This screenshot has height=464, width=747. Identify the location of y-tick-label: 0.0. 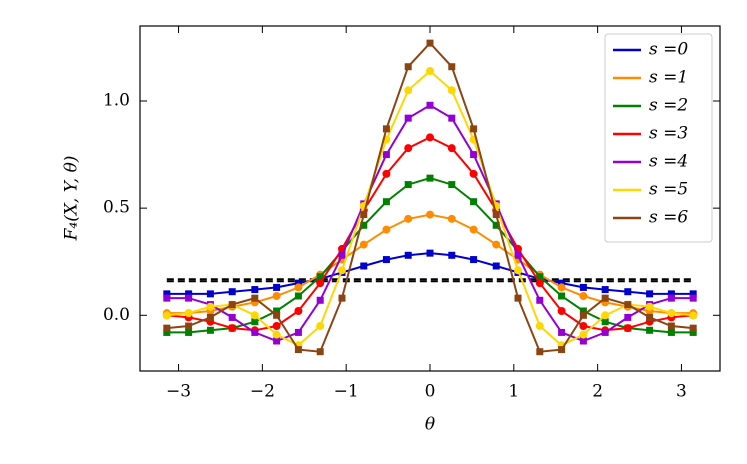
(116, 315).